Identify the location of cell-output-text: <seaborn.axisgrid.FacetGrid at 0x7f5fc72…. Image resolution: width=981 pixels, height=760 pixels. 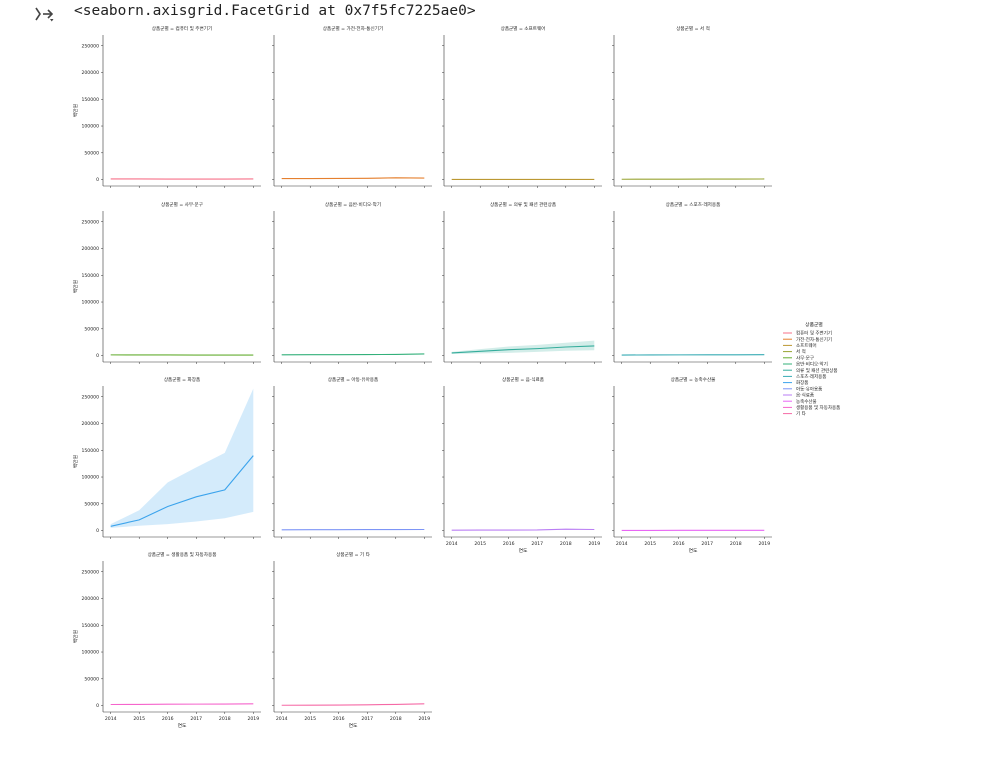
(275, 11).